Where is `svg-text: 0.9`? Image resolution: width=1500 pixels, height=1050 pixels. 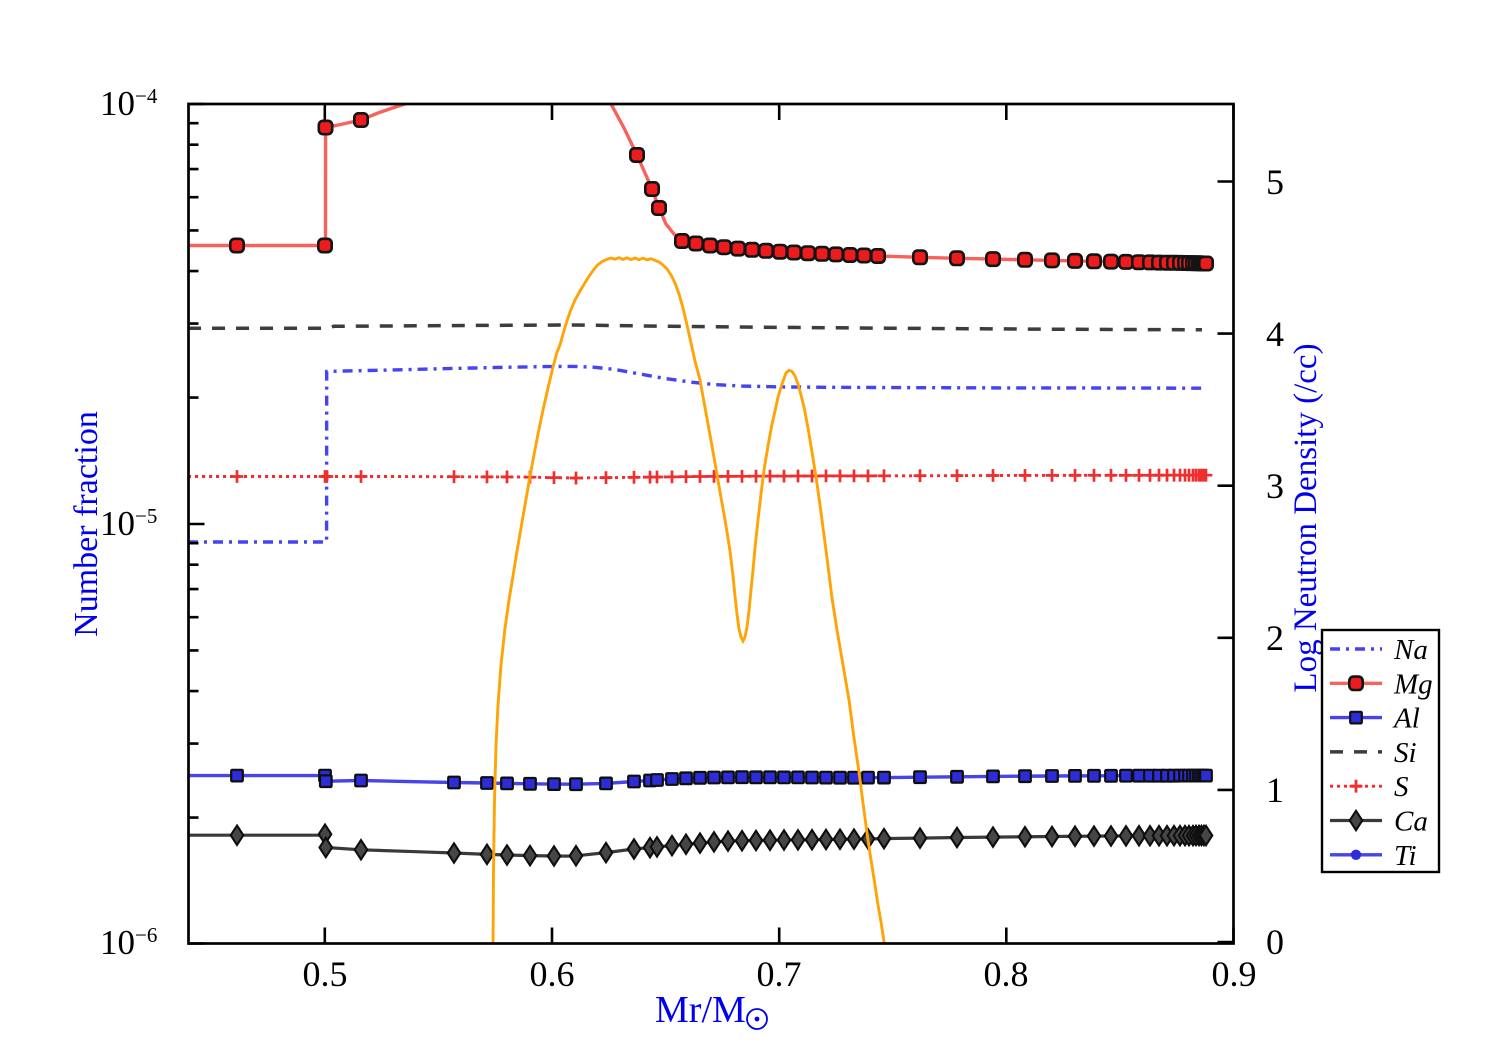 svg-text: 0.9 is located at coordinates (1234, 974).